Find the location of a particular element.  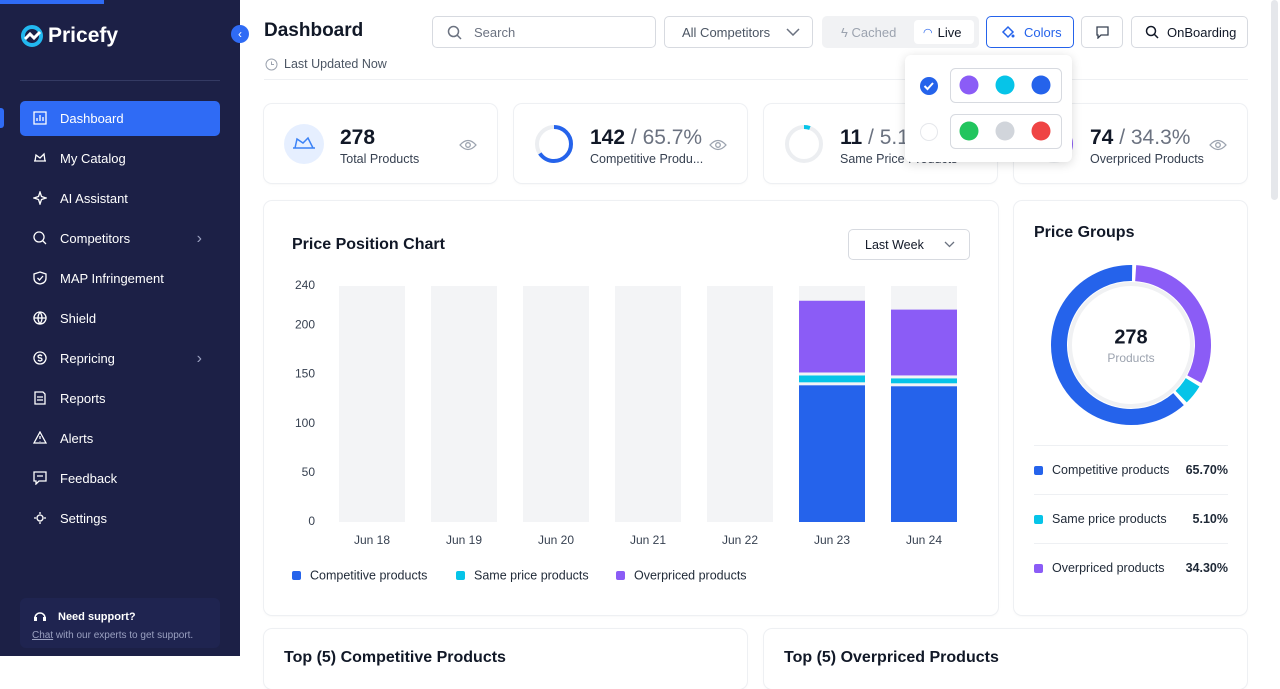

search-placeholder: Search is located at coordinates (495, 32).